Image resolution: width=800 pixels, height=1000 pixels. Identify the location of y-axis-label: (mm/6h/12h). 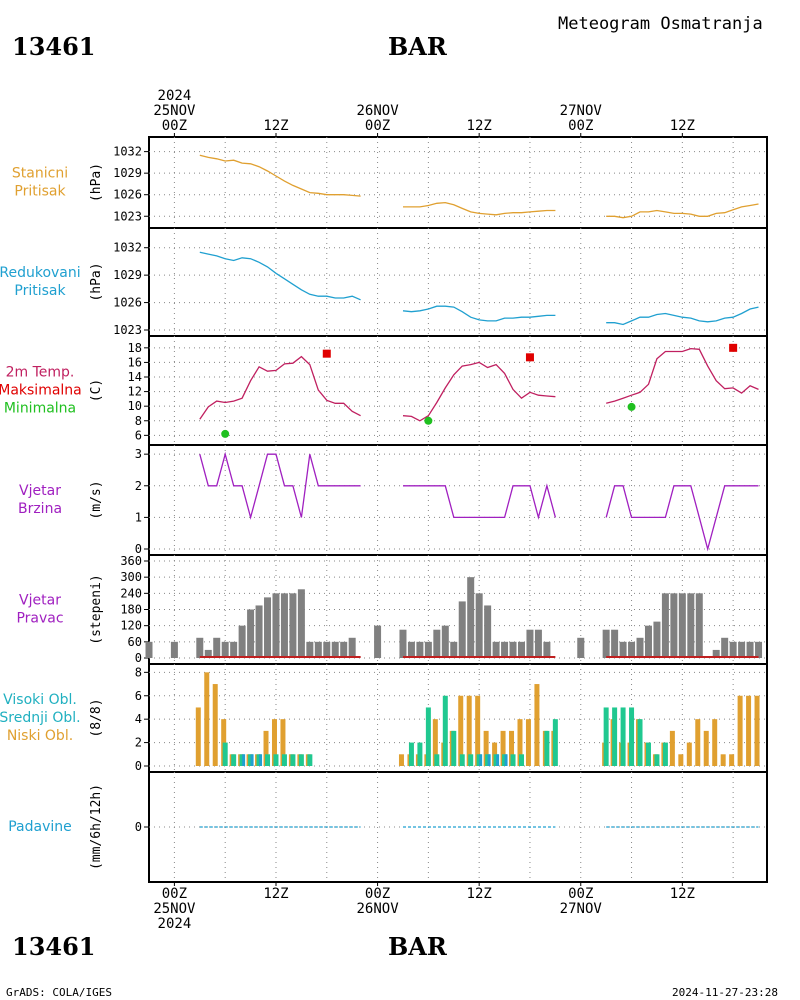
(96, 827).